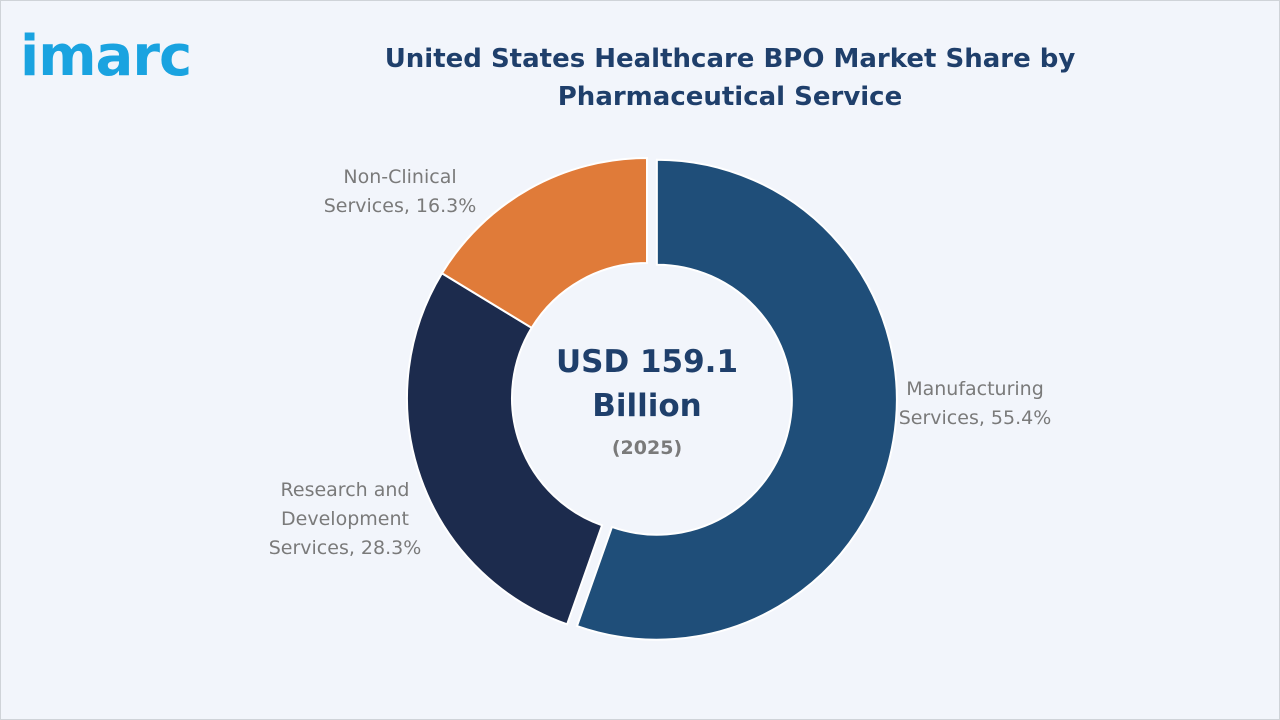  I want to click on slice-label-research-line2: Services, 28.3%, so click(345, 548).